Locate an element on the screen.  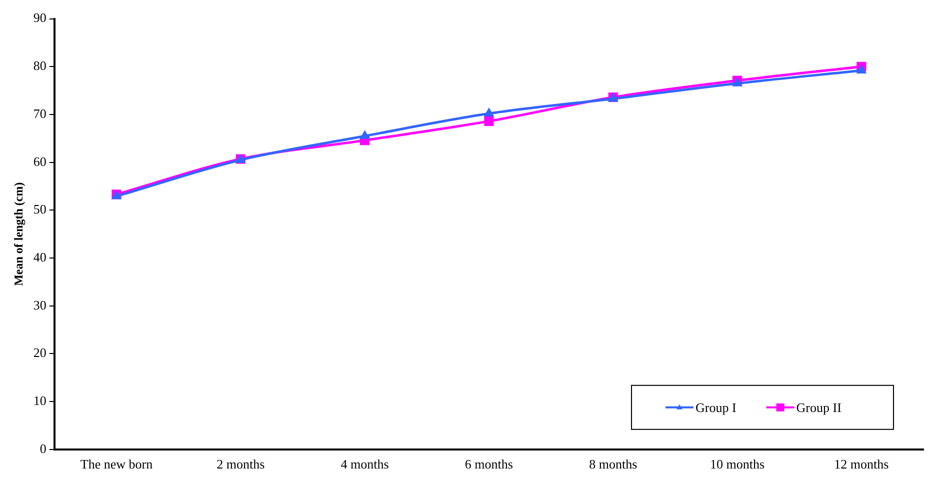
y-tick-label: 20 is located at coordinates (39, 352).